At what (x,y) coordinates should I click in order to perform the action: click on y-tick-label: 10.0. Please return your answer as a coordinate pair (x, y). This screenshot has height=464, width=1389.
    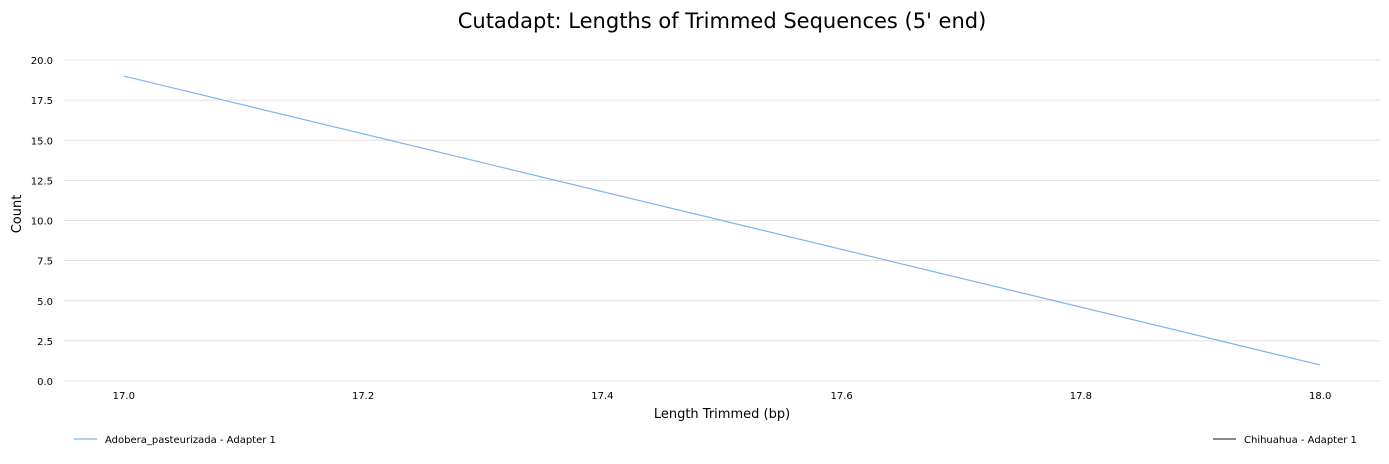
    Looking at the image, I should click on (42, 222).